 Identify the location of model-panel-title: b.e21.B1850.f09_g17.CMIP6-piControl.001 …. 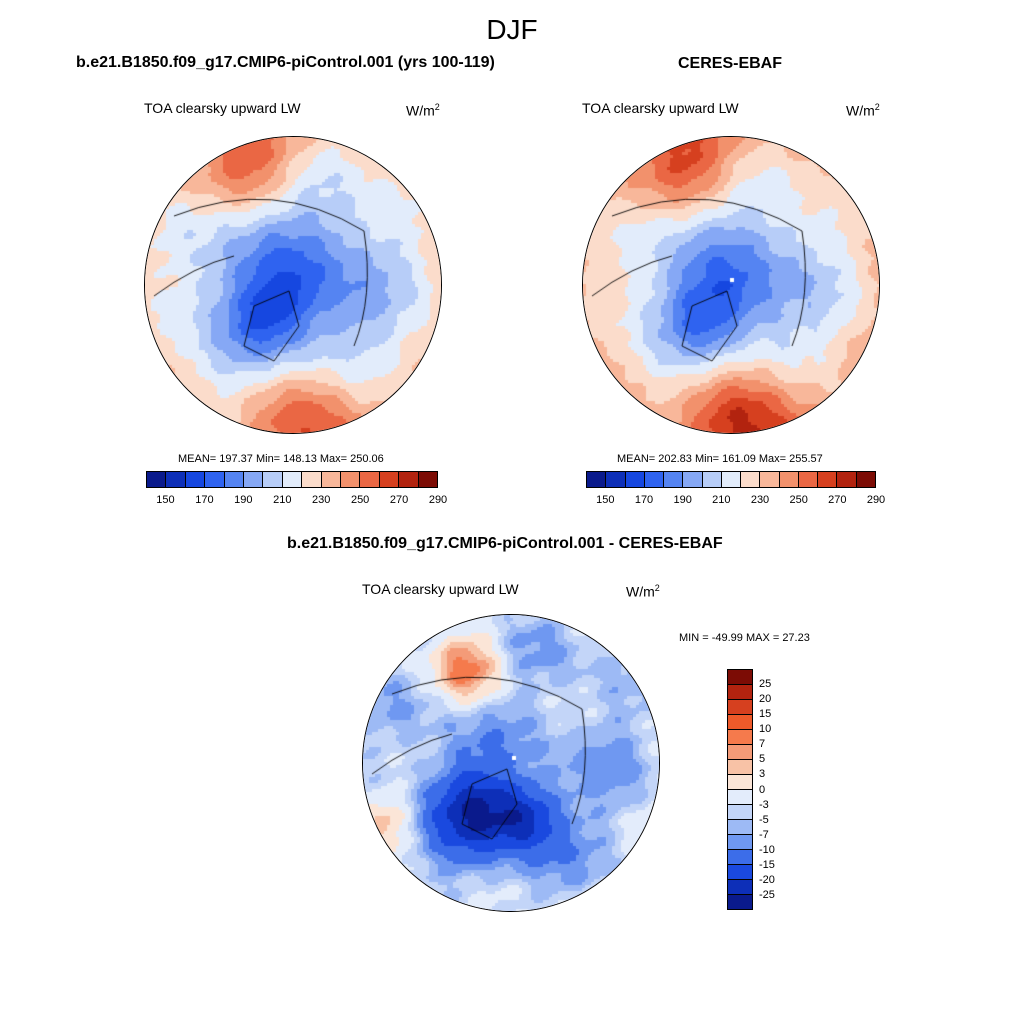
(285, 62).